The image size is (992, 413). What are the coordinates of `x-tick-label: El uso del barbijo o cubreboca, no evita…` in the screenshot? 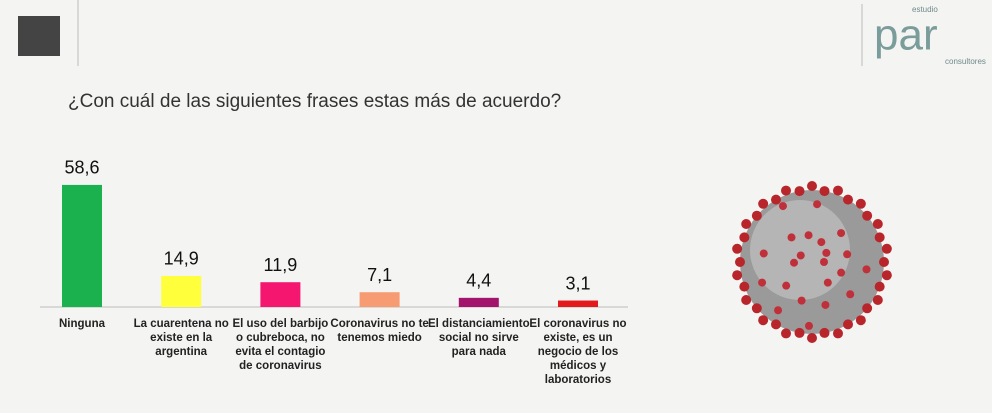 It's located at (280, 345).